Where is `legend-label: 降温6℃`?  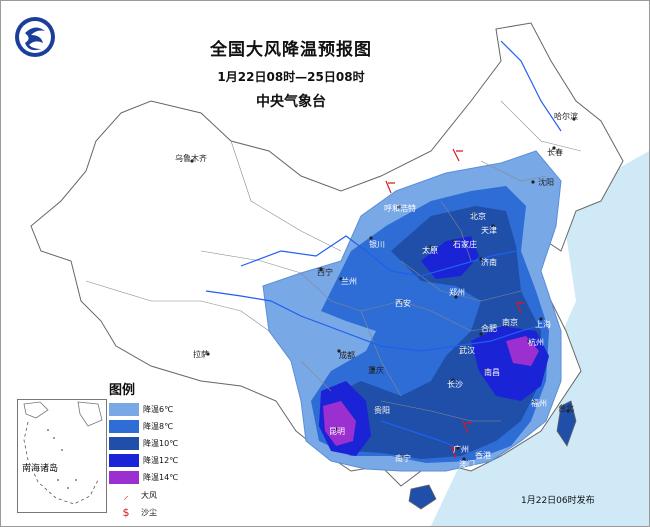 legend-label: 降温6℃ is located at coordinates (158, 409).